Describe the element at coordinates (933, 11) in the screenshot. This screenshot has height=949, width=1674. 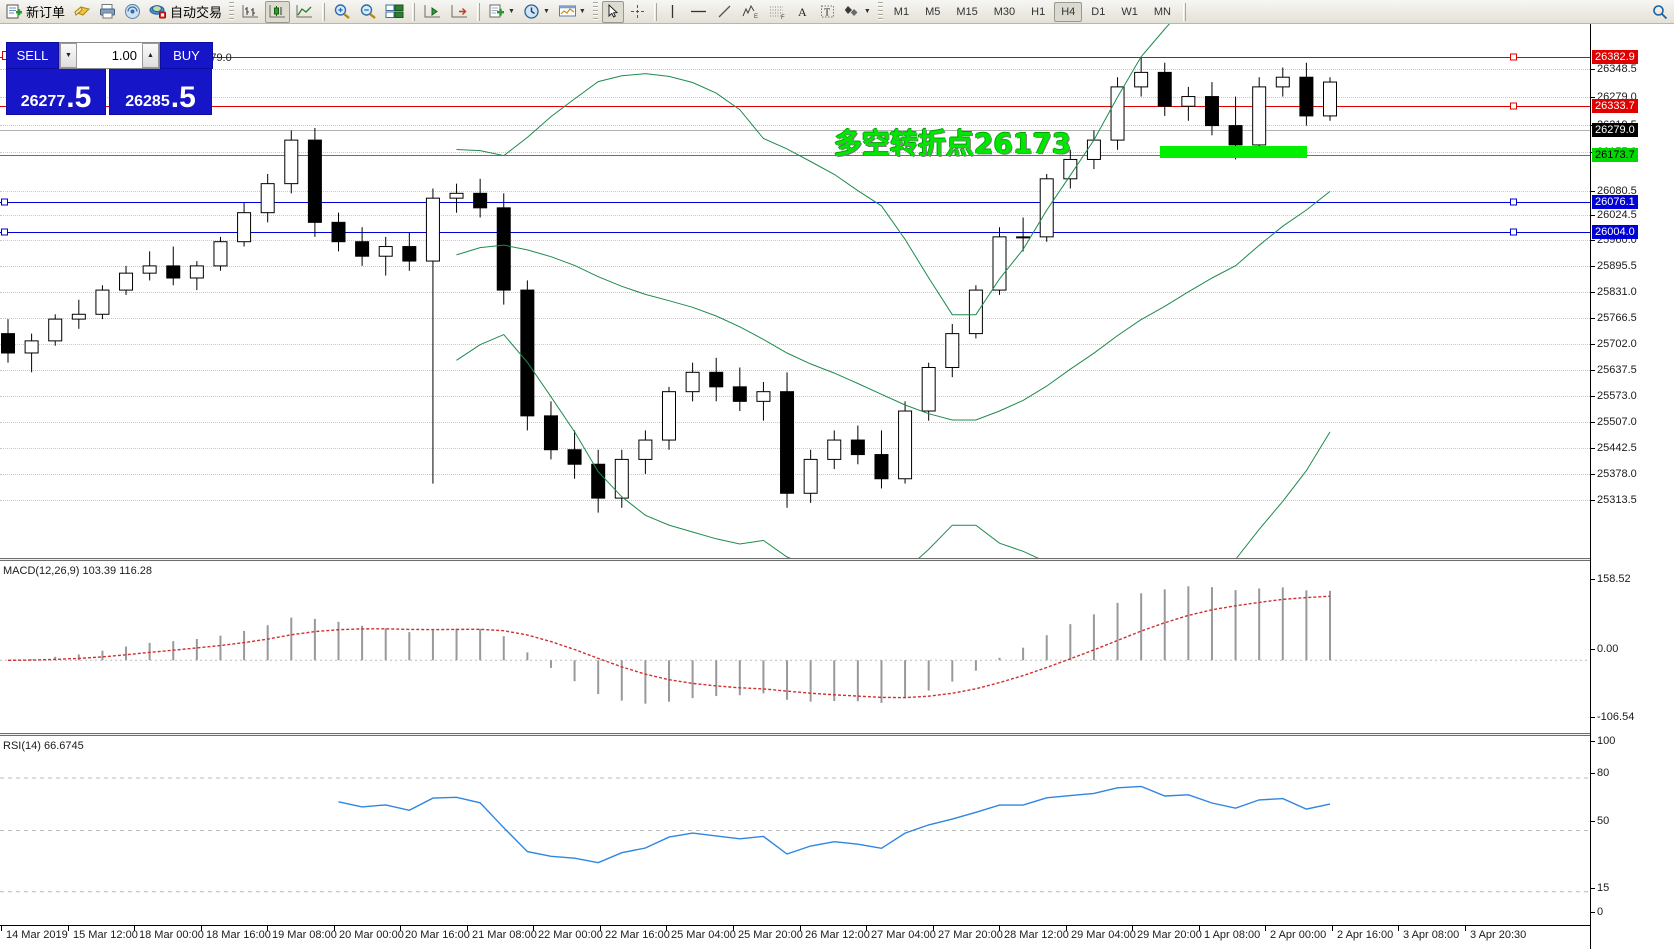
I see `timeframe-m5: M5` at that location.